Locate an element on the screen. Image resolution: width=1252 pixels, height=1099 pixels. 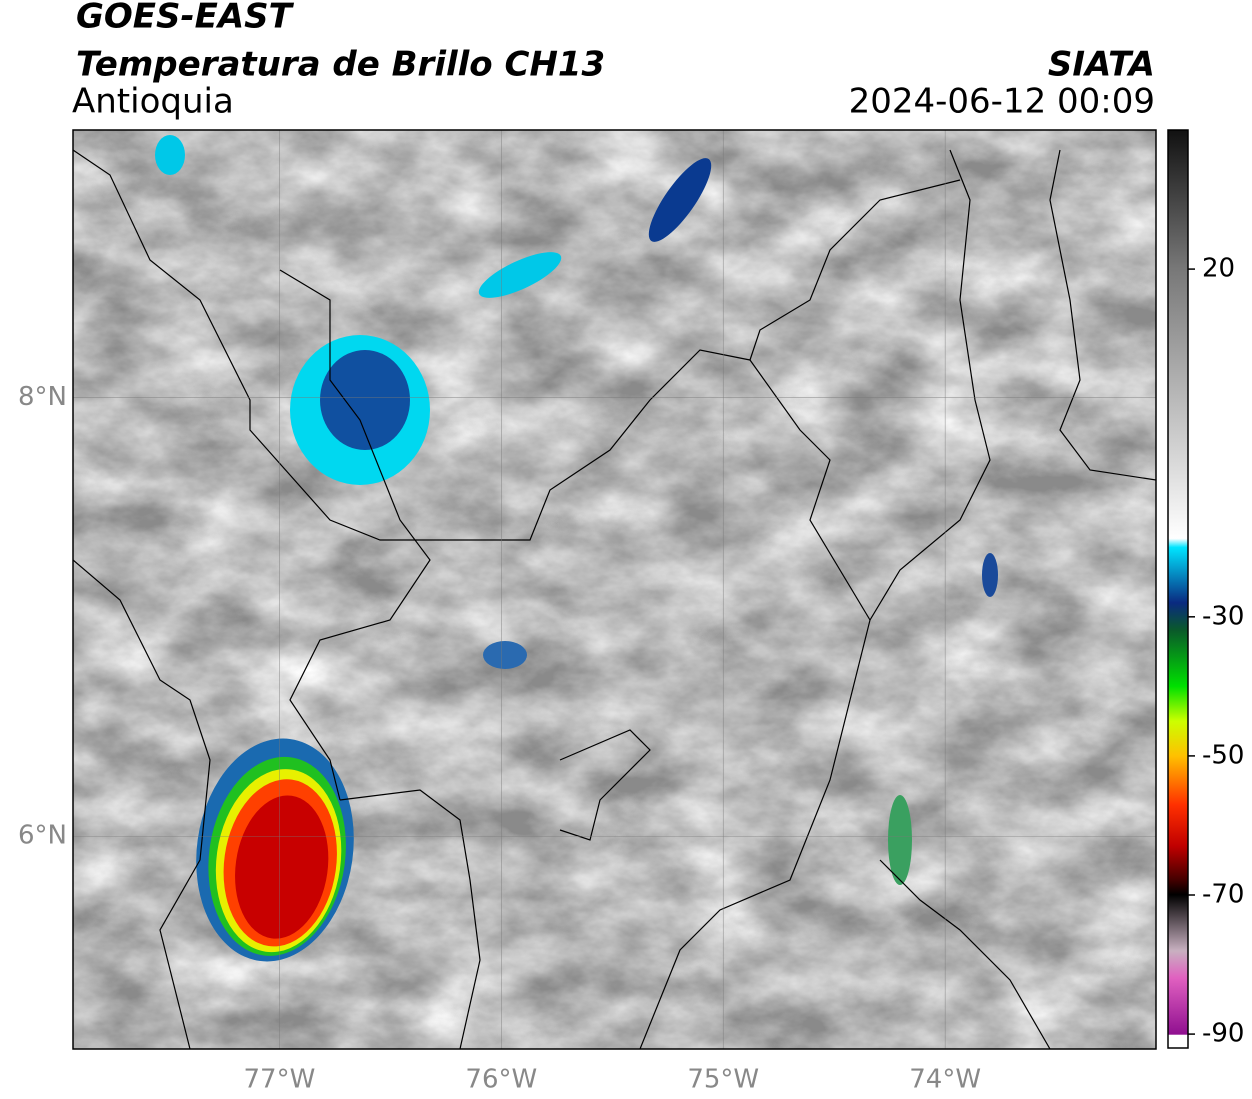
subtitle: Temperatura de Brillo CH13 is located at coordinates (340, 65).